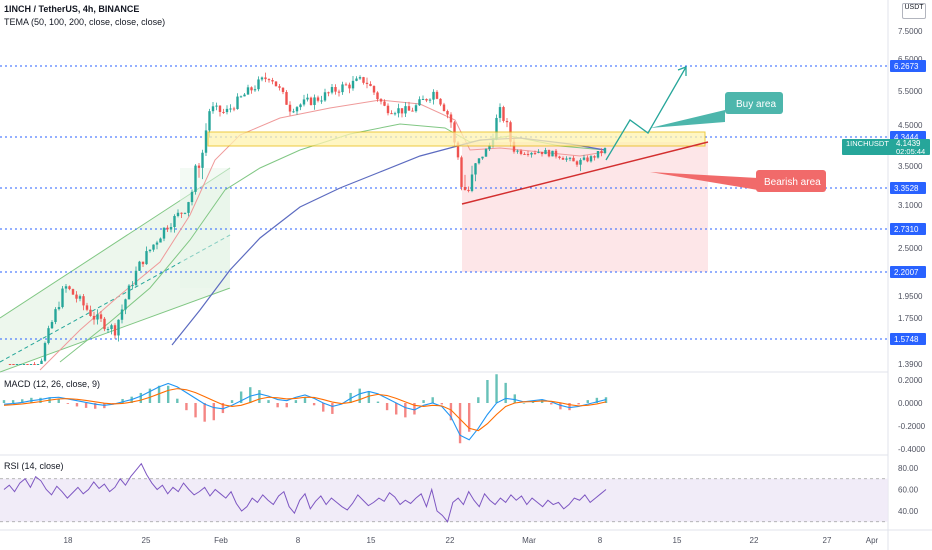  I want to click on signal-line, so click(305, 410).